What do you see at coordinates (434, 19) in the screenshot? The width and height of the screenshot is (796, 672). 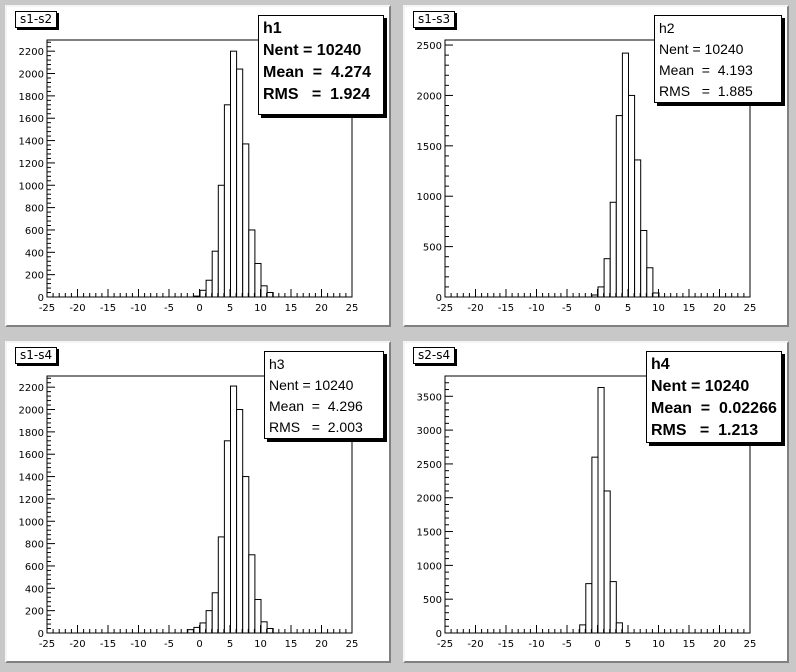 I see `pad-title: s1-s3` at bounding box center [434, 19].